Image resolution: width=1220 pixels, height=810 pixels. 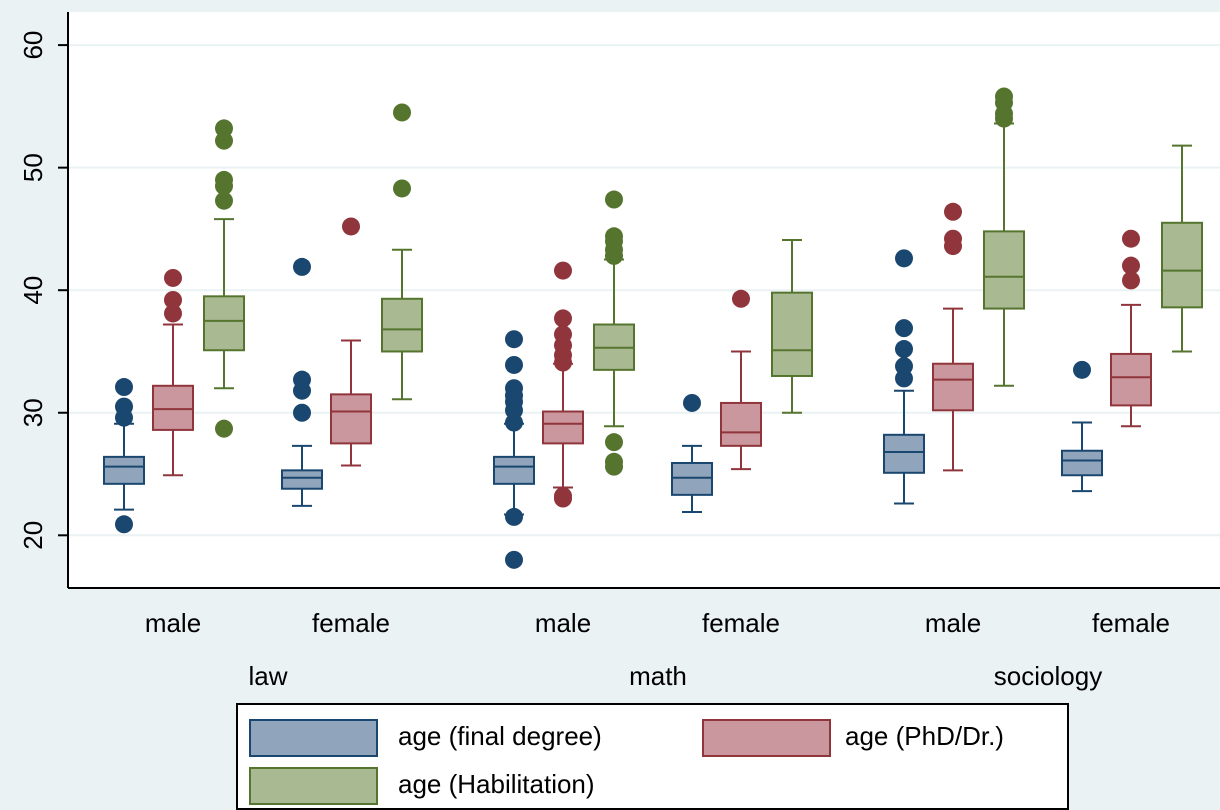 What do you see at coordinates (1048, 676) in the screenshot?
I see `group-label: sociology` at bounding box center [1048, 676].